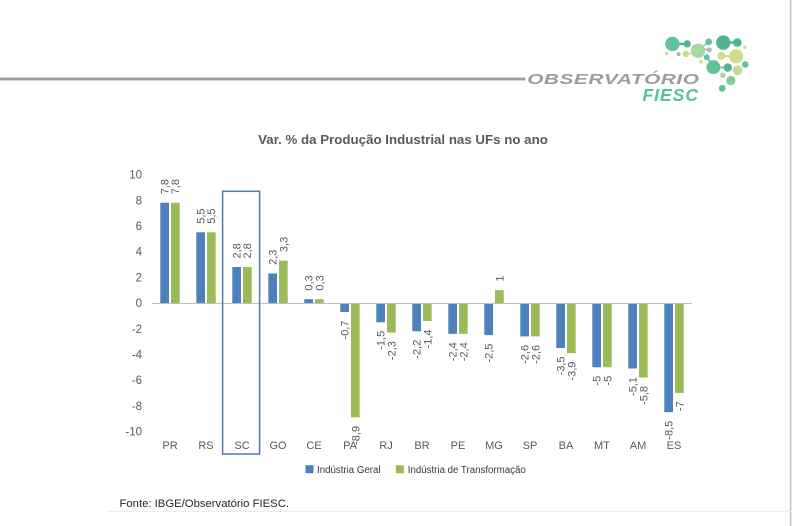 The height and width of the screenshot is (526, 792). Describe the element at coordinates (670, 95) in the screenshot. I see `svg-text: FIESC` at that location.